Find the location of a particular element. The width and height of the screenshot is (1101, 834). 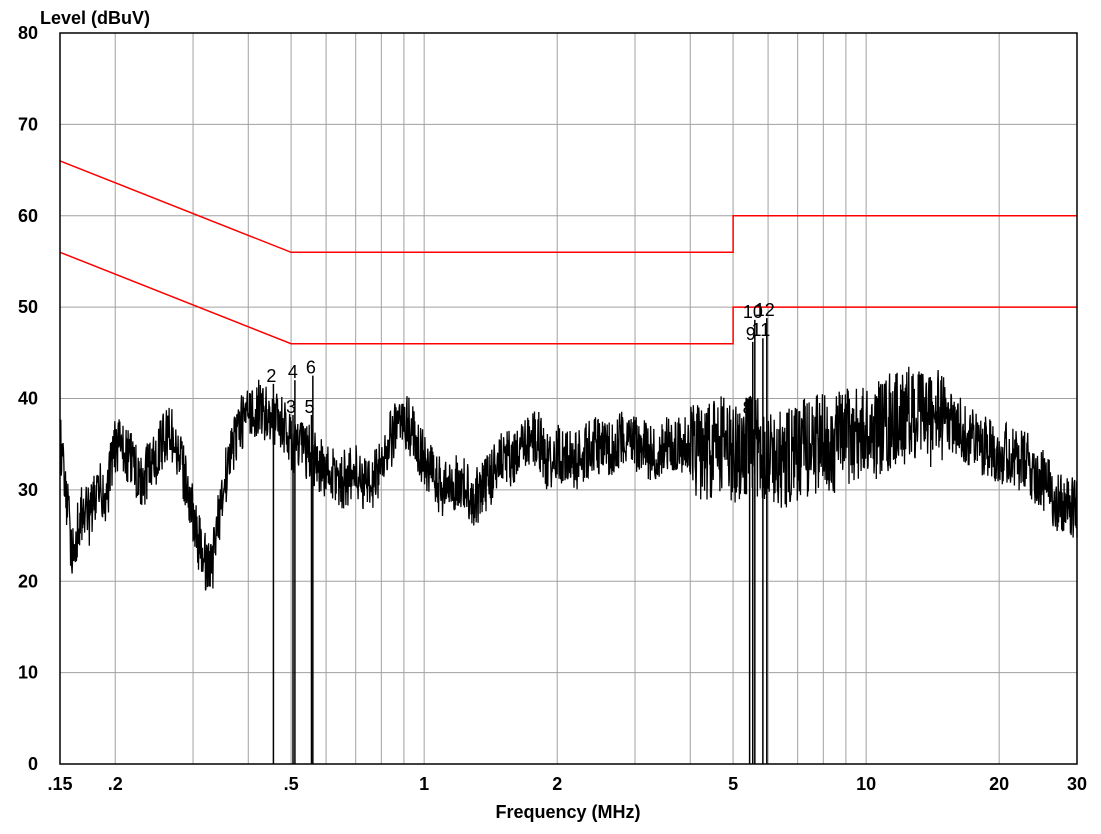

y-axis-ticks: 0 10 20 30 40 50 60 70 80 is located at coordinates (28, 398).